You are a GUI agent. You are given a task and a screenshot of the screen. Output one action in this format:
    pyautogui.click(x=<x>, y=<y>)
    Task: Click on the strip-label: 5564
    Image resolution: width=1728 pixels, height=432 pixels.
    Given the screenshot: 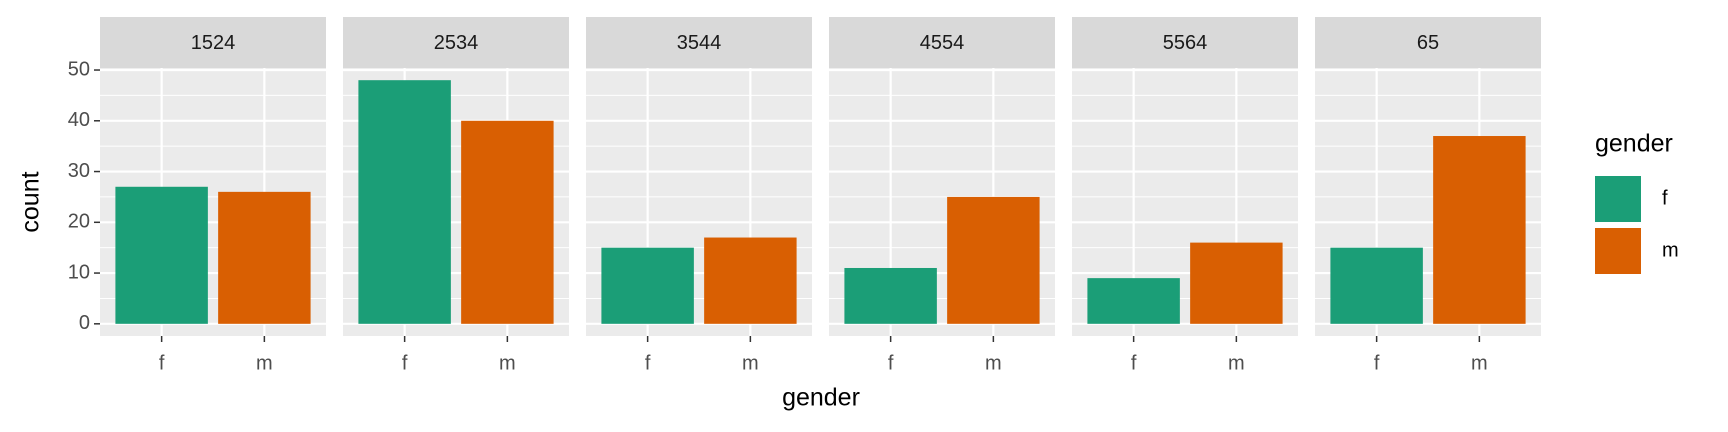 What is the action you would take?
    pyautogui.click(x=1185, y=43)
    